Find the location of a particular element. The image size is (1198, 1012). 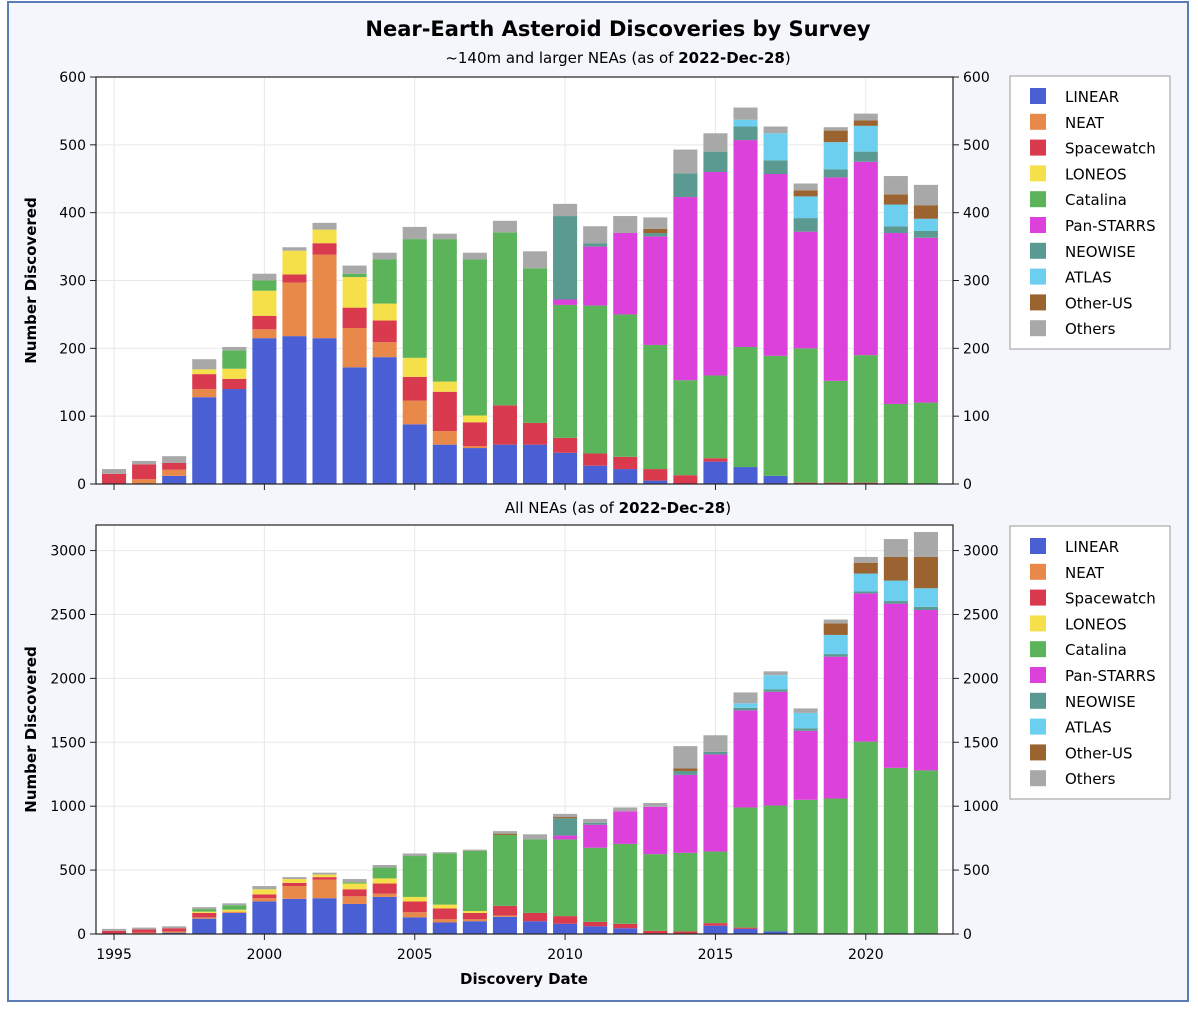

panel2-y-tick-label-right: 500 is located at coordinates (976, 871).